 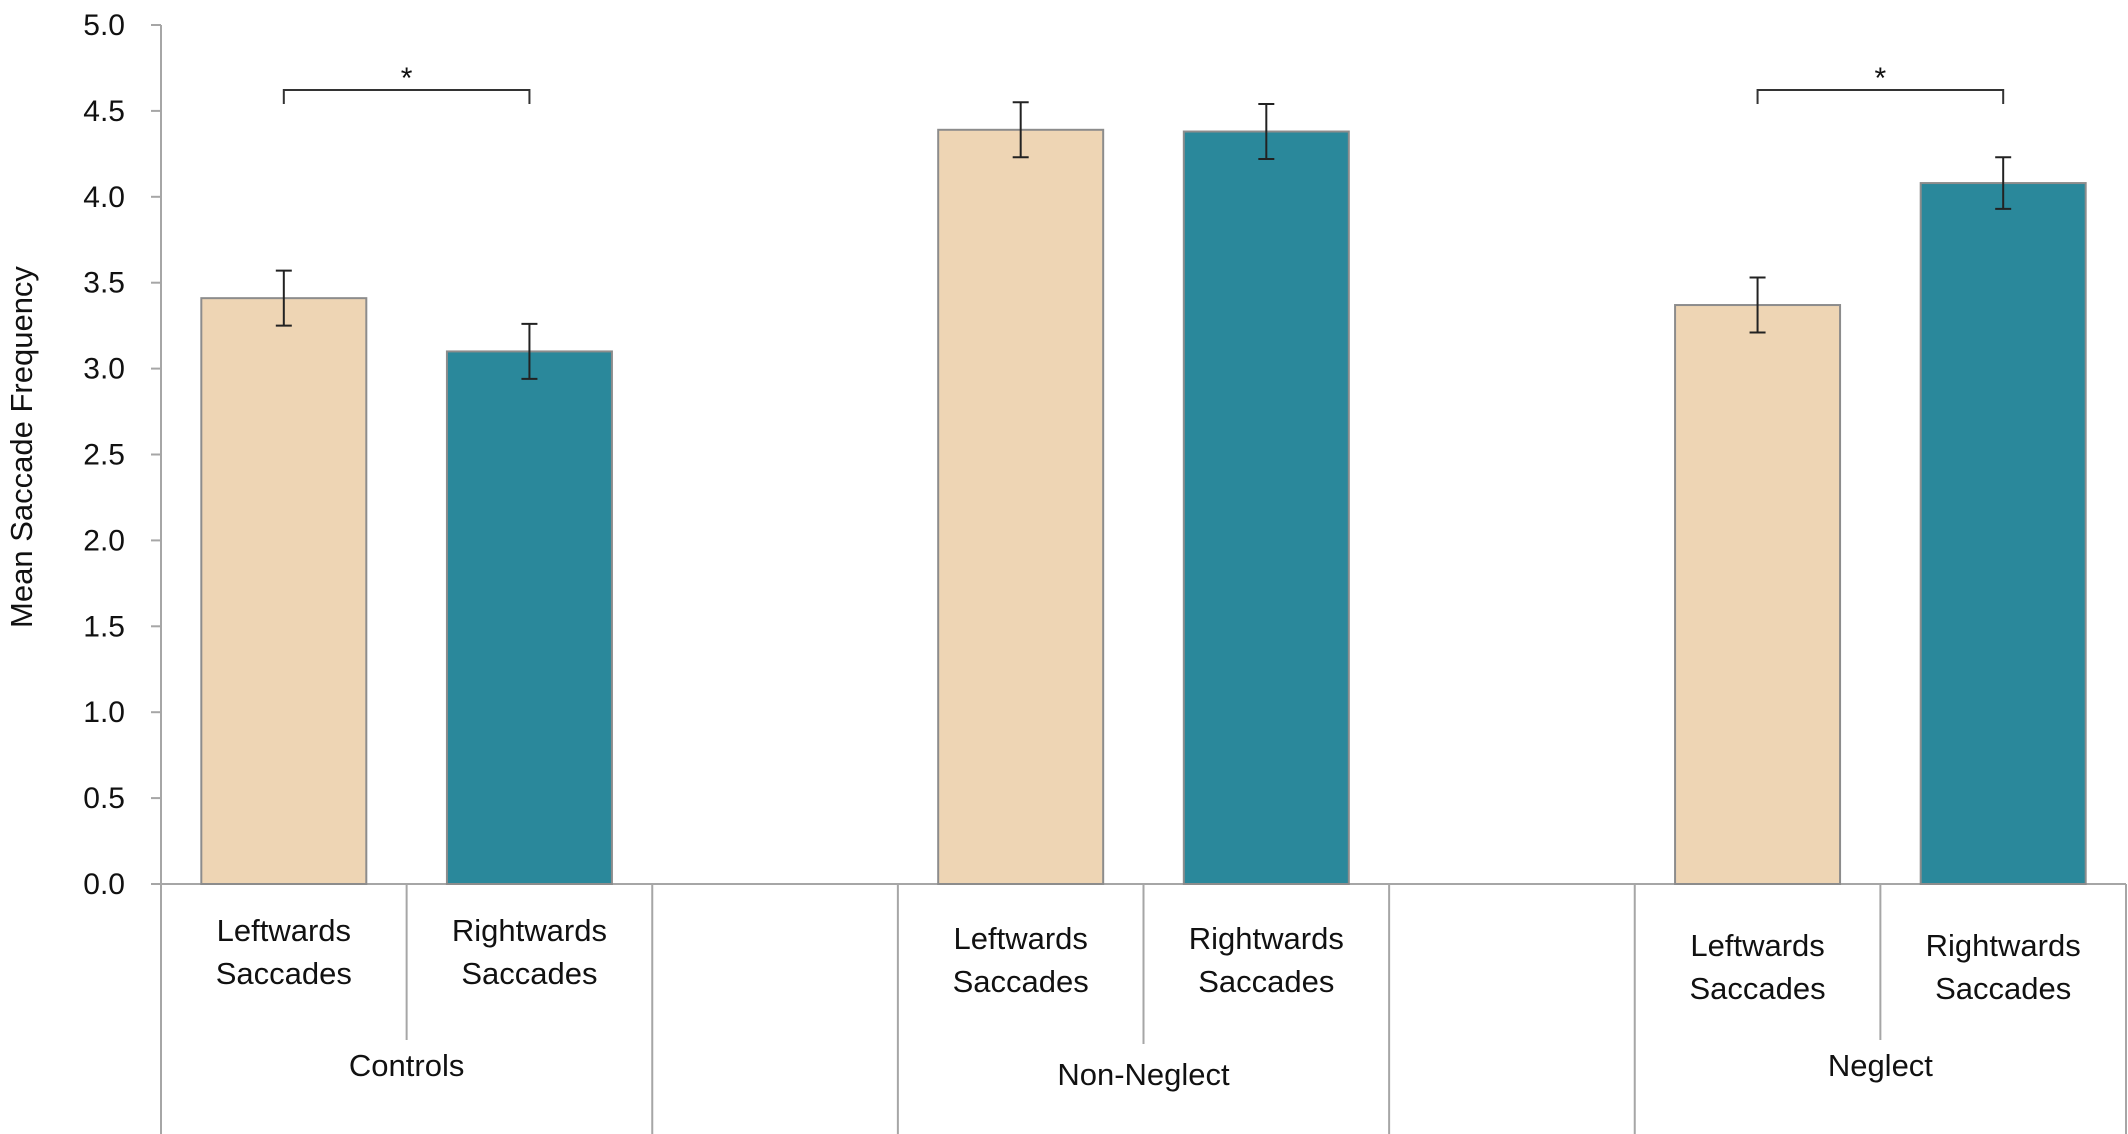 I want to click on y-axis-label: Mean Saccade Frequency, so click(x=21, y=447).